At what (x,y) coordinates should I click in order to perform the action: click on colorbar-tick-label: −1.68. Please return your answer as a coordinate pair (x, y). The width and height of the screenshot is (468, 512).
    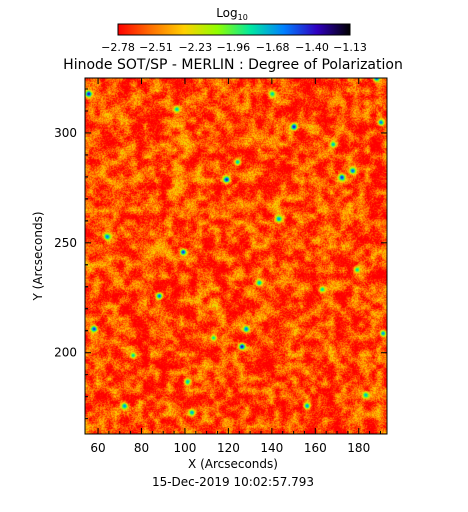
    Looking at the image, I should click on (273, 47).